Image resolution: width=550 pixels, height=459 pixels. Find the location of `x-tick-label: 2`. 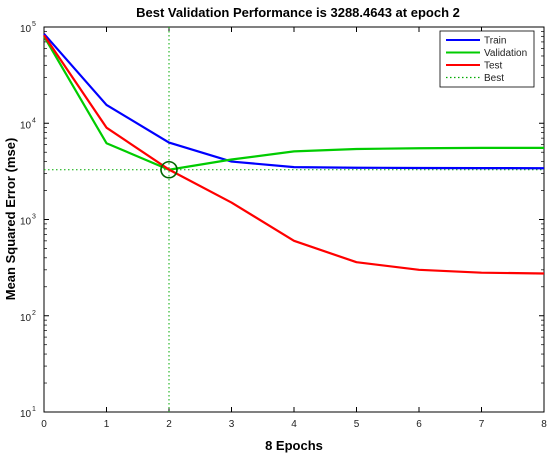

x-tick-label: 2 is located at coordinates (169, 424).